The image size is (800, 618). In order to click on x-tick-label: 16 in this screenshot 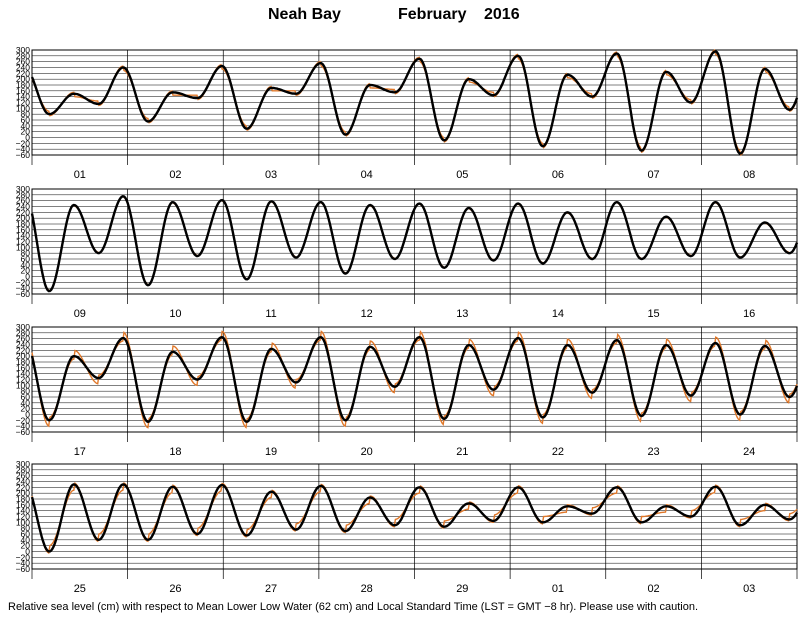, I will do `click(749, 314)`.